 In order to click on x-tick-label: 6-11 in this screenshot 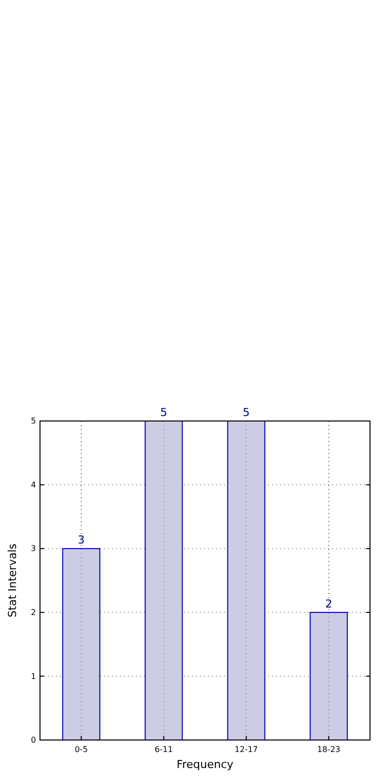, I will do `click(163, 749)`.